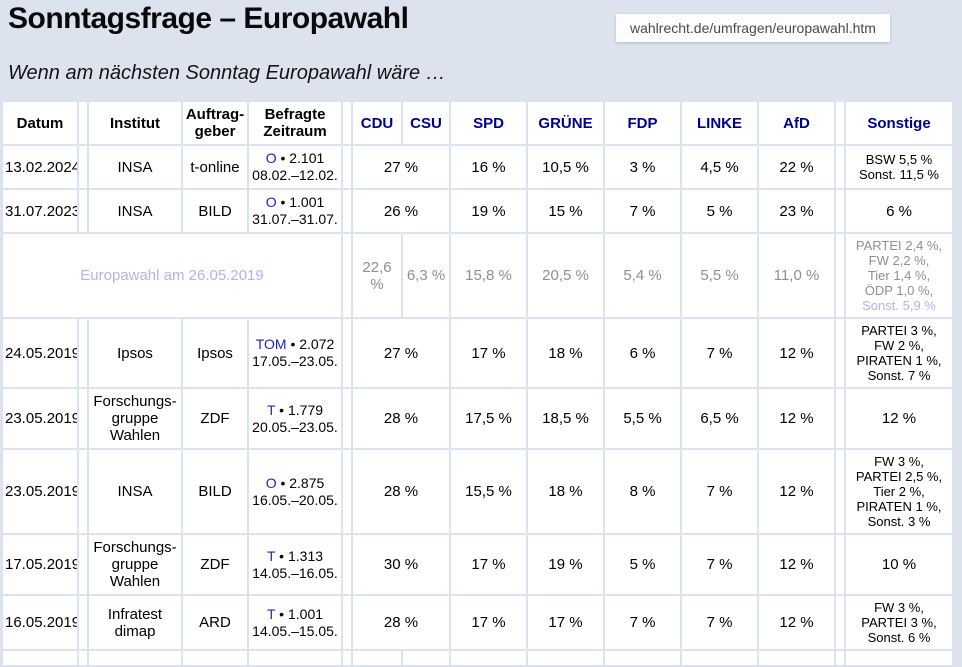 The image size is (962, 667). Describe the element at coordinates (899, 476) in the screenshot. I see `value-line: PARTEI 2,5 %,` at that location.